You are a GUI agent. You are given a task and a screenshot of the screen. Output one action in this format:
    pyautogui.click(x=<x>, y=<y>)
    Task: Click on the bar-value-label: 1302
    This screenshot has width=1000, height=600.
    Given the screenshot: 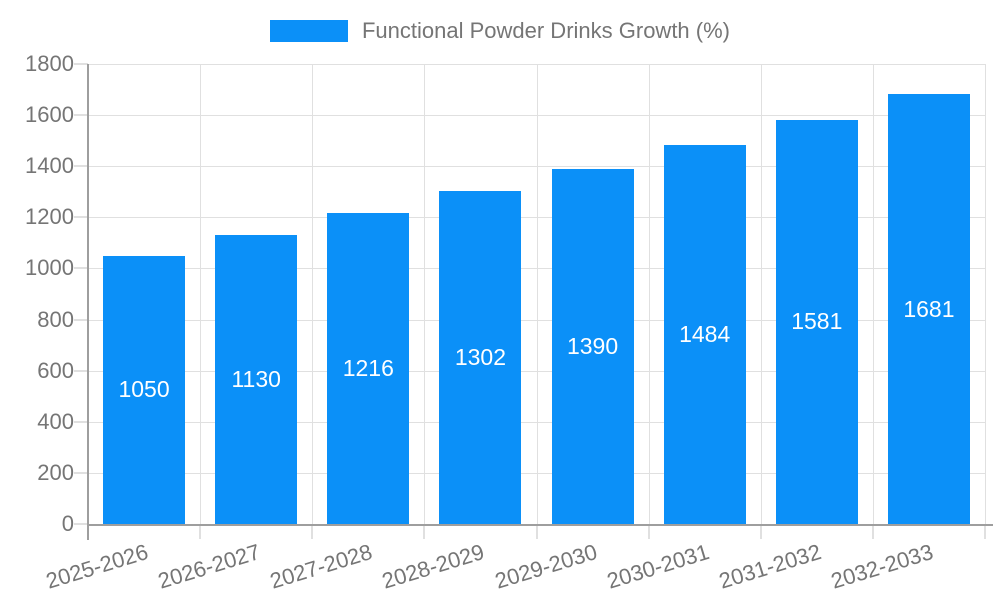 What is the action you would take?
    pyautogui.click(x=480, y=357)
    